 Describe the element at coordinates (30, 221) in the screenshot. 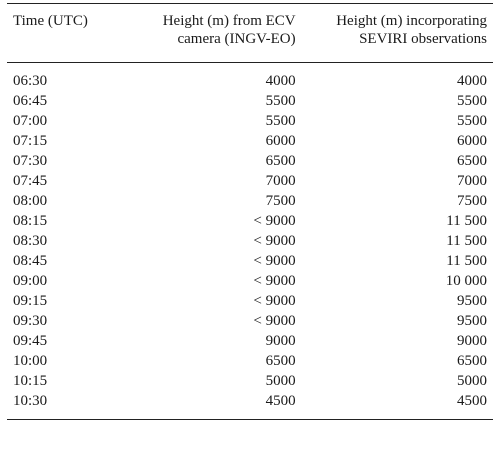

I see `cell-time: 08:15` at that location.